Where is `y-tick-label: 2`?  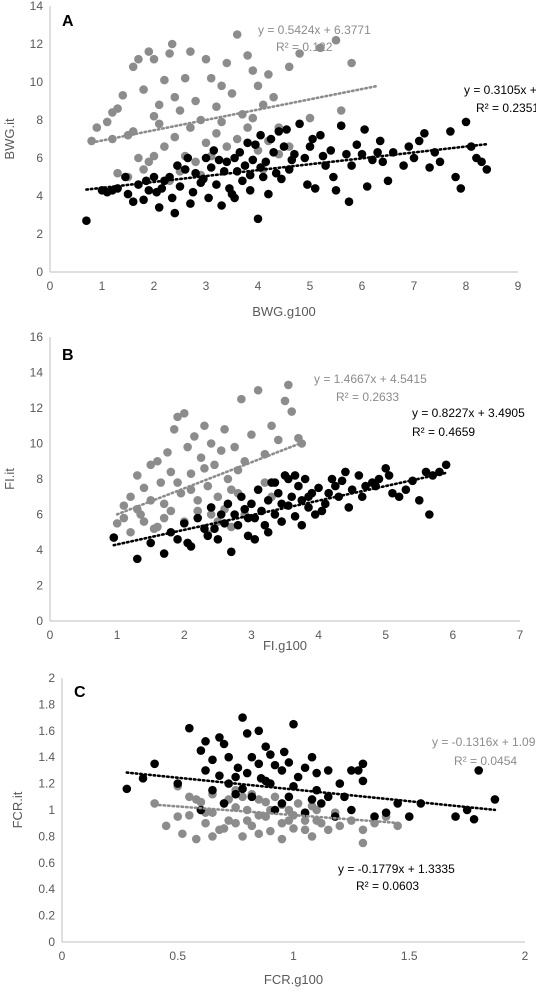 y-tick-label: 2 is located at coordinates (39, 586).